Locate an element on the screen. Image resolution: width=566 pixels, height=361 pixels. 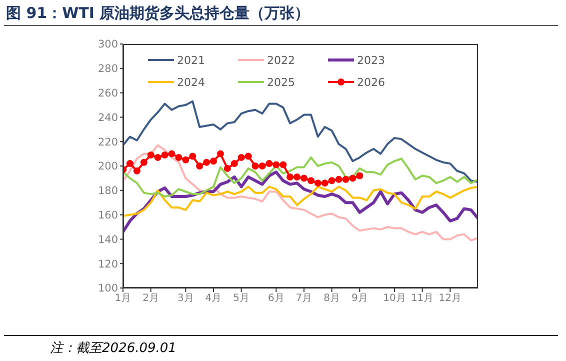
legend-label: 2022 is located at coordinates (281, 60).